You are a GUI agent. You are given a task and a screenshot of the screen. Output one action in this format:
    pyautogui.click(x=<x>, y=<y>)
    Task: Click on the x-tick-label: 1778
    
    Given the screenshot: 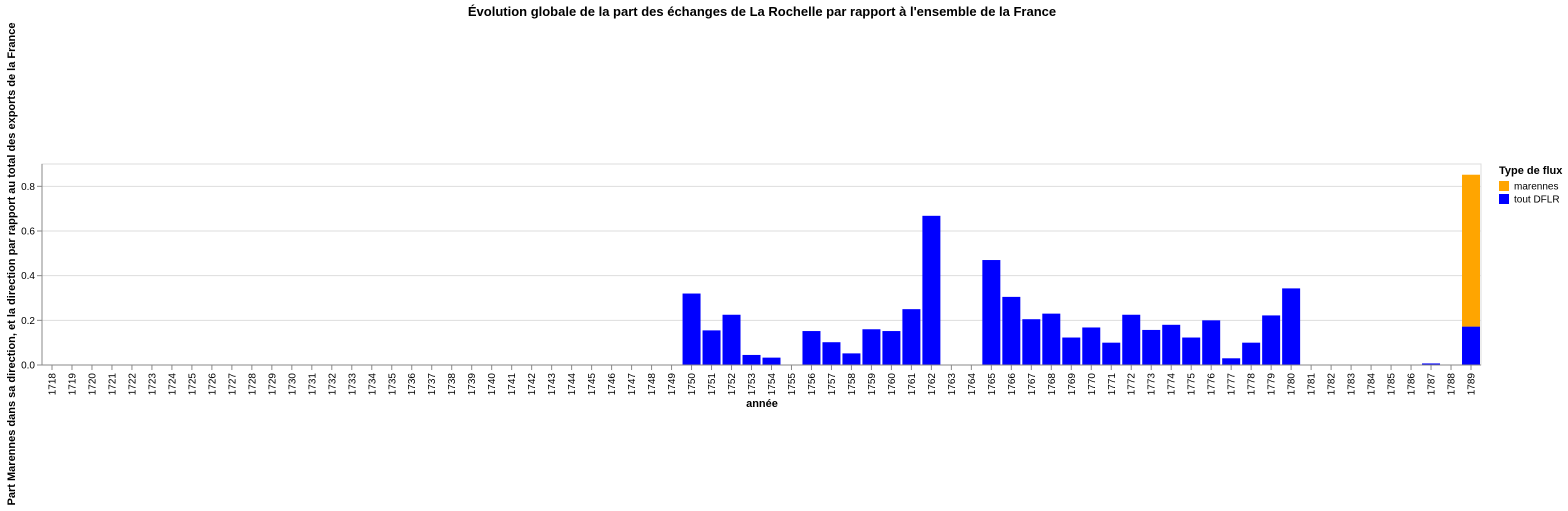 What is the action you would take?
    pyautogui.click(x=1252, y=384)
    